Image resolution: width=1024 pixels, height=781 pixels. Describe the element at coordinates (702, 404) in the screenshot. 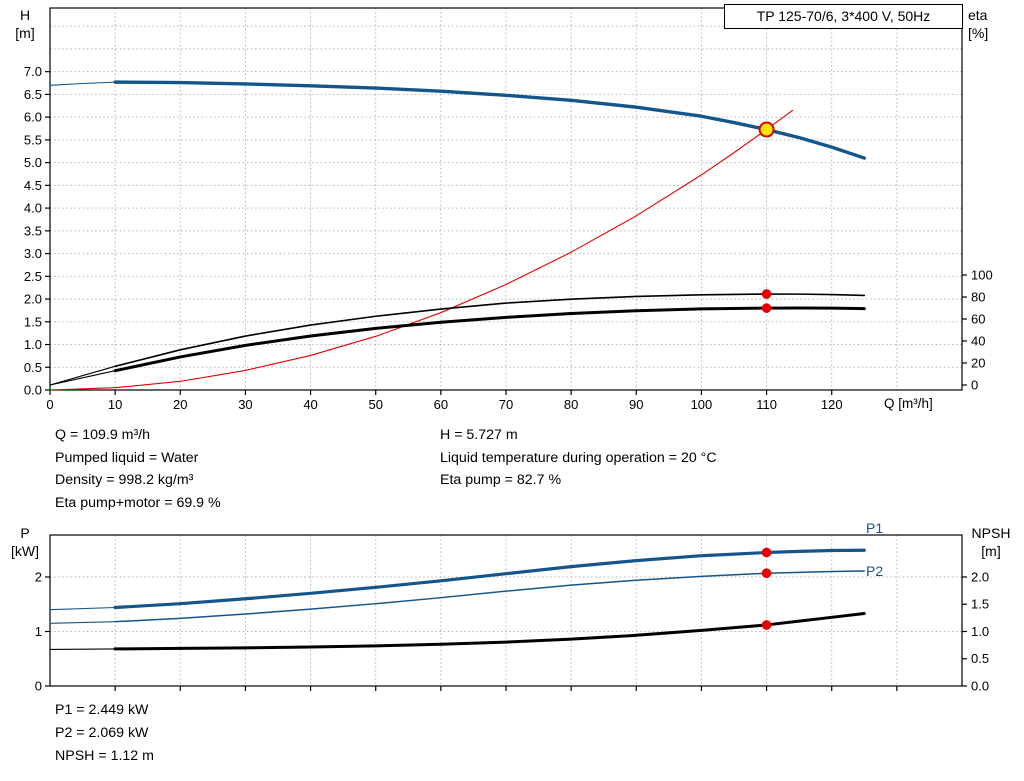

I see `x-axis-tick-label: 100` at that location.